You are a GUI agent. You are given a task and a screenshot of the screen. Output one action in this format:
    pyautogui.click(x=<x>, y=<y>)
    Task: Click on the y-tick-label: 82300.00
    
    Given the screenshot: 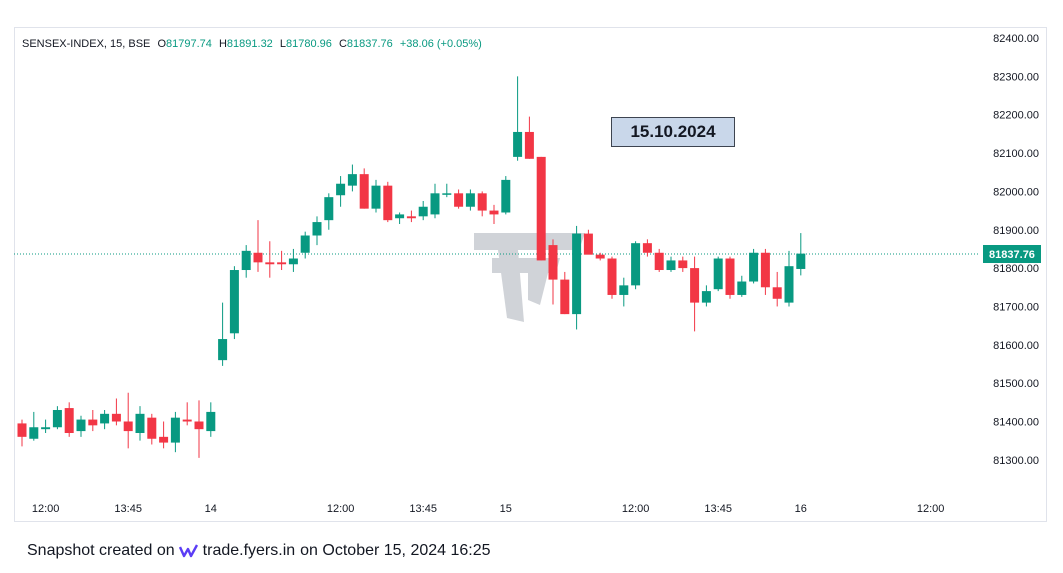 What is the action you would take?
    pyautogui.click(x=1016, y=77)
    